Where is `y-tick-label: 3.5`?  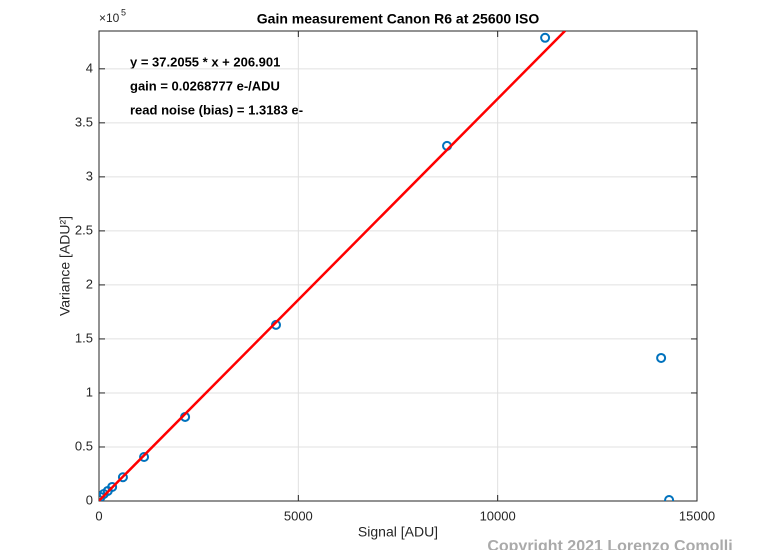 y-tick-label: 3.5 is located at coordinates (84, 121).